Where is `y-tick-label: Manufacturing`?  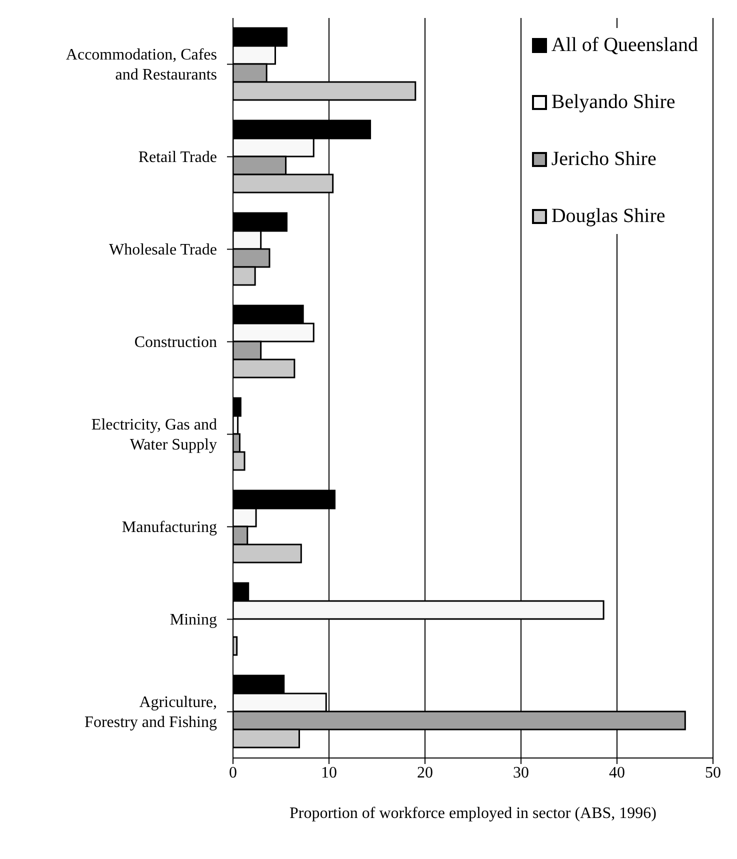
y-tick-label: Manufacturing is located at coordinates (169, 527).